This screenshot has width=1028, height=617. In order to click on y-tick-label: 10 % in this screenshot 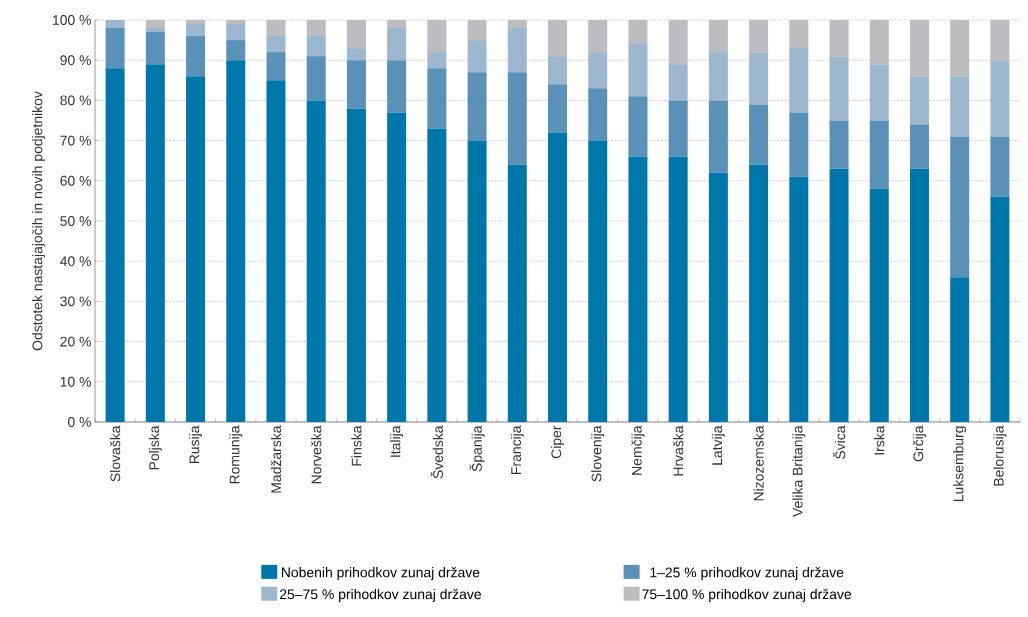, I will do `click(75, 381)`.